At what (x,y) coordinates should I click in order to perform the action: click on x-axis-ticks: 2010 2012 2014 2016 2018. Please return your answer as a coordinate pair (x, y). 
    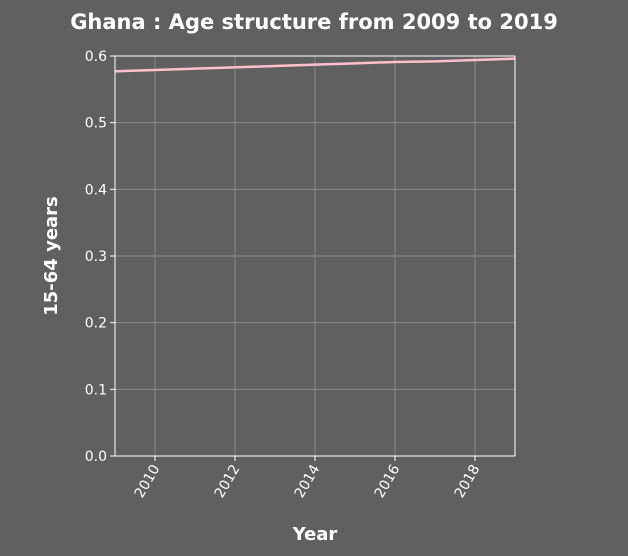
    Looking at the image, I should click on (308, 478).